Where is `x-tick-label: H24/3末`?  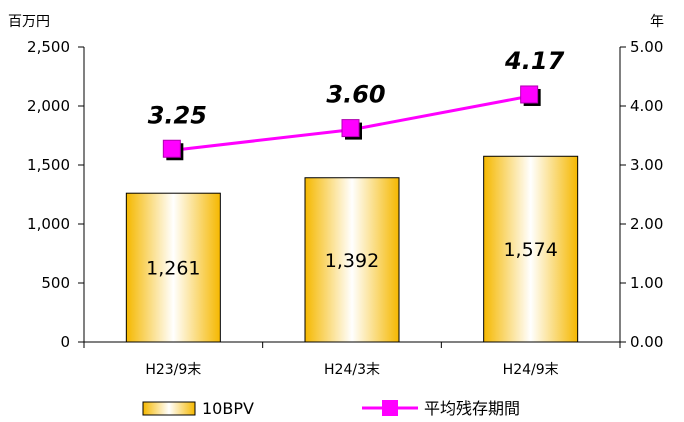
x-tick-label: H24/3末 is located at coordinates (352, 370).